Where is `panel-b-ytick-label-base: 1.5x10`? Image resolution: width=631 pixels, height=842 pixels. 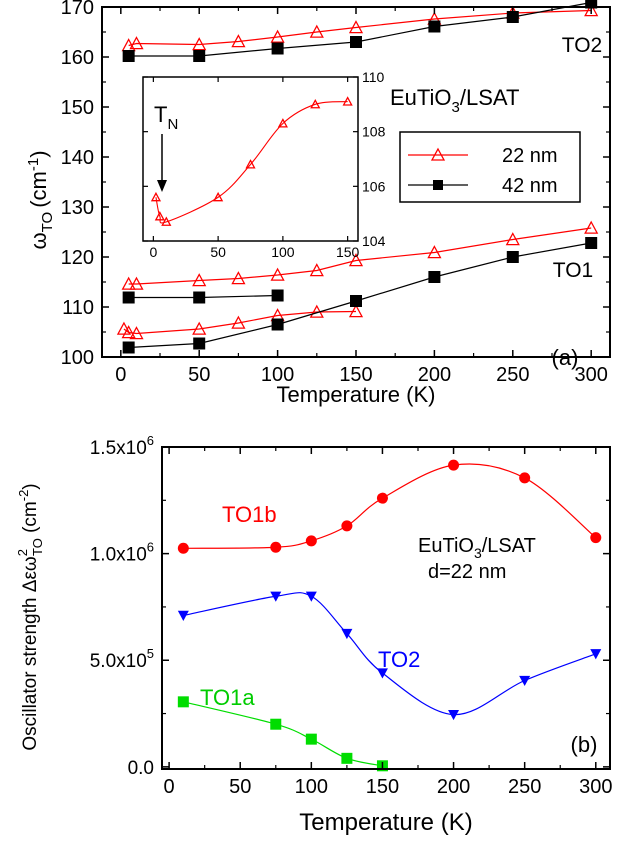
panel-b-ytick-label-base: 1.5x10 is located at coordinates (118, 448).